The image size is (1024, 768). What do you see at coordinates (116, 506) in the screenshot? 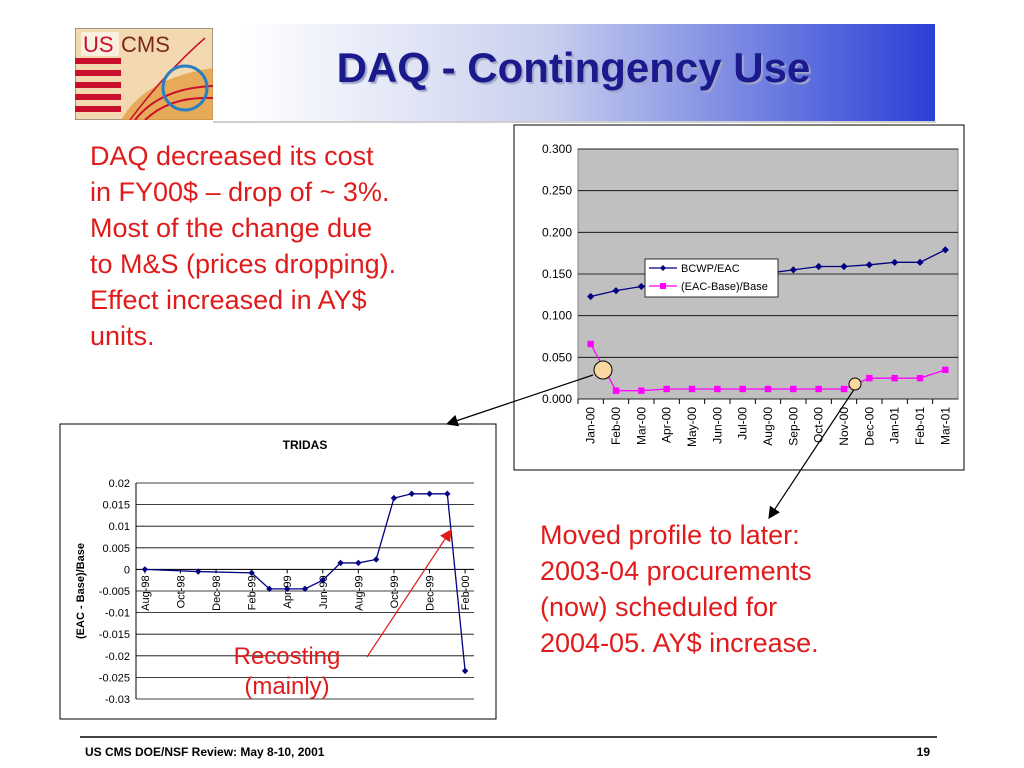
I see `chart2-y-tick-label: 0.015` at bounding box center [116, 506].